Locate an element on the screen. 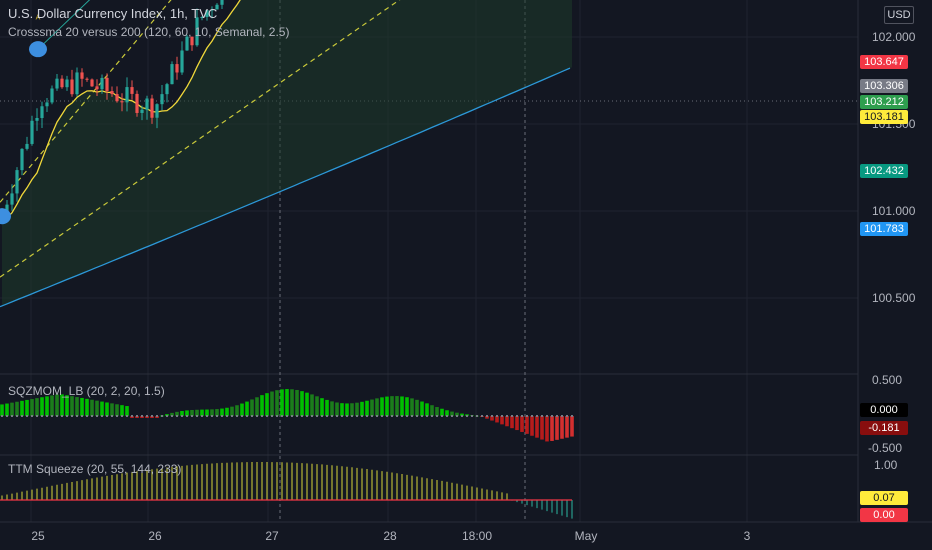 The width and height of the screenshot is (932, 550). price-tag: 102.432 is located at coordinates (884, 171).